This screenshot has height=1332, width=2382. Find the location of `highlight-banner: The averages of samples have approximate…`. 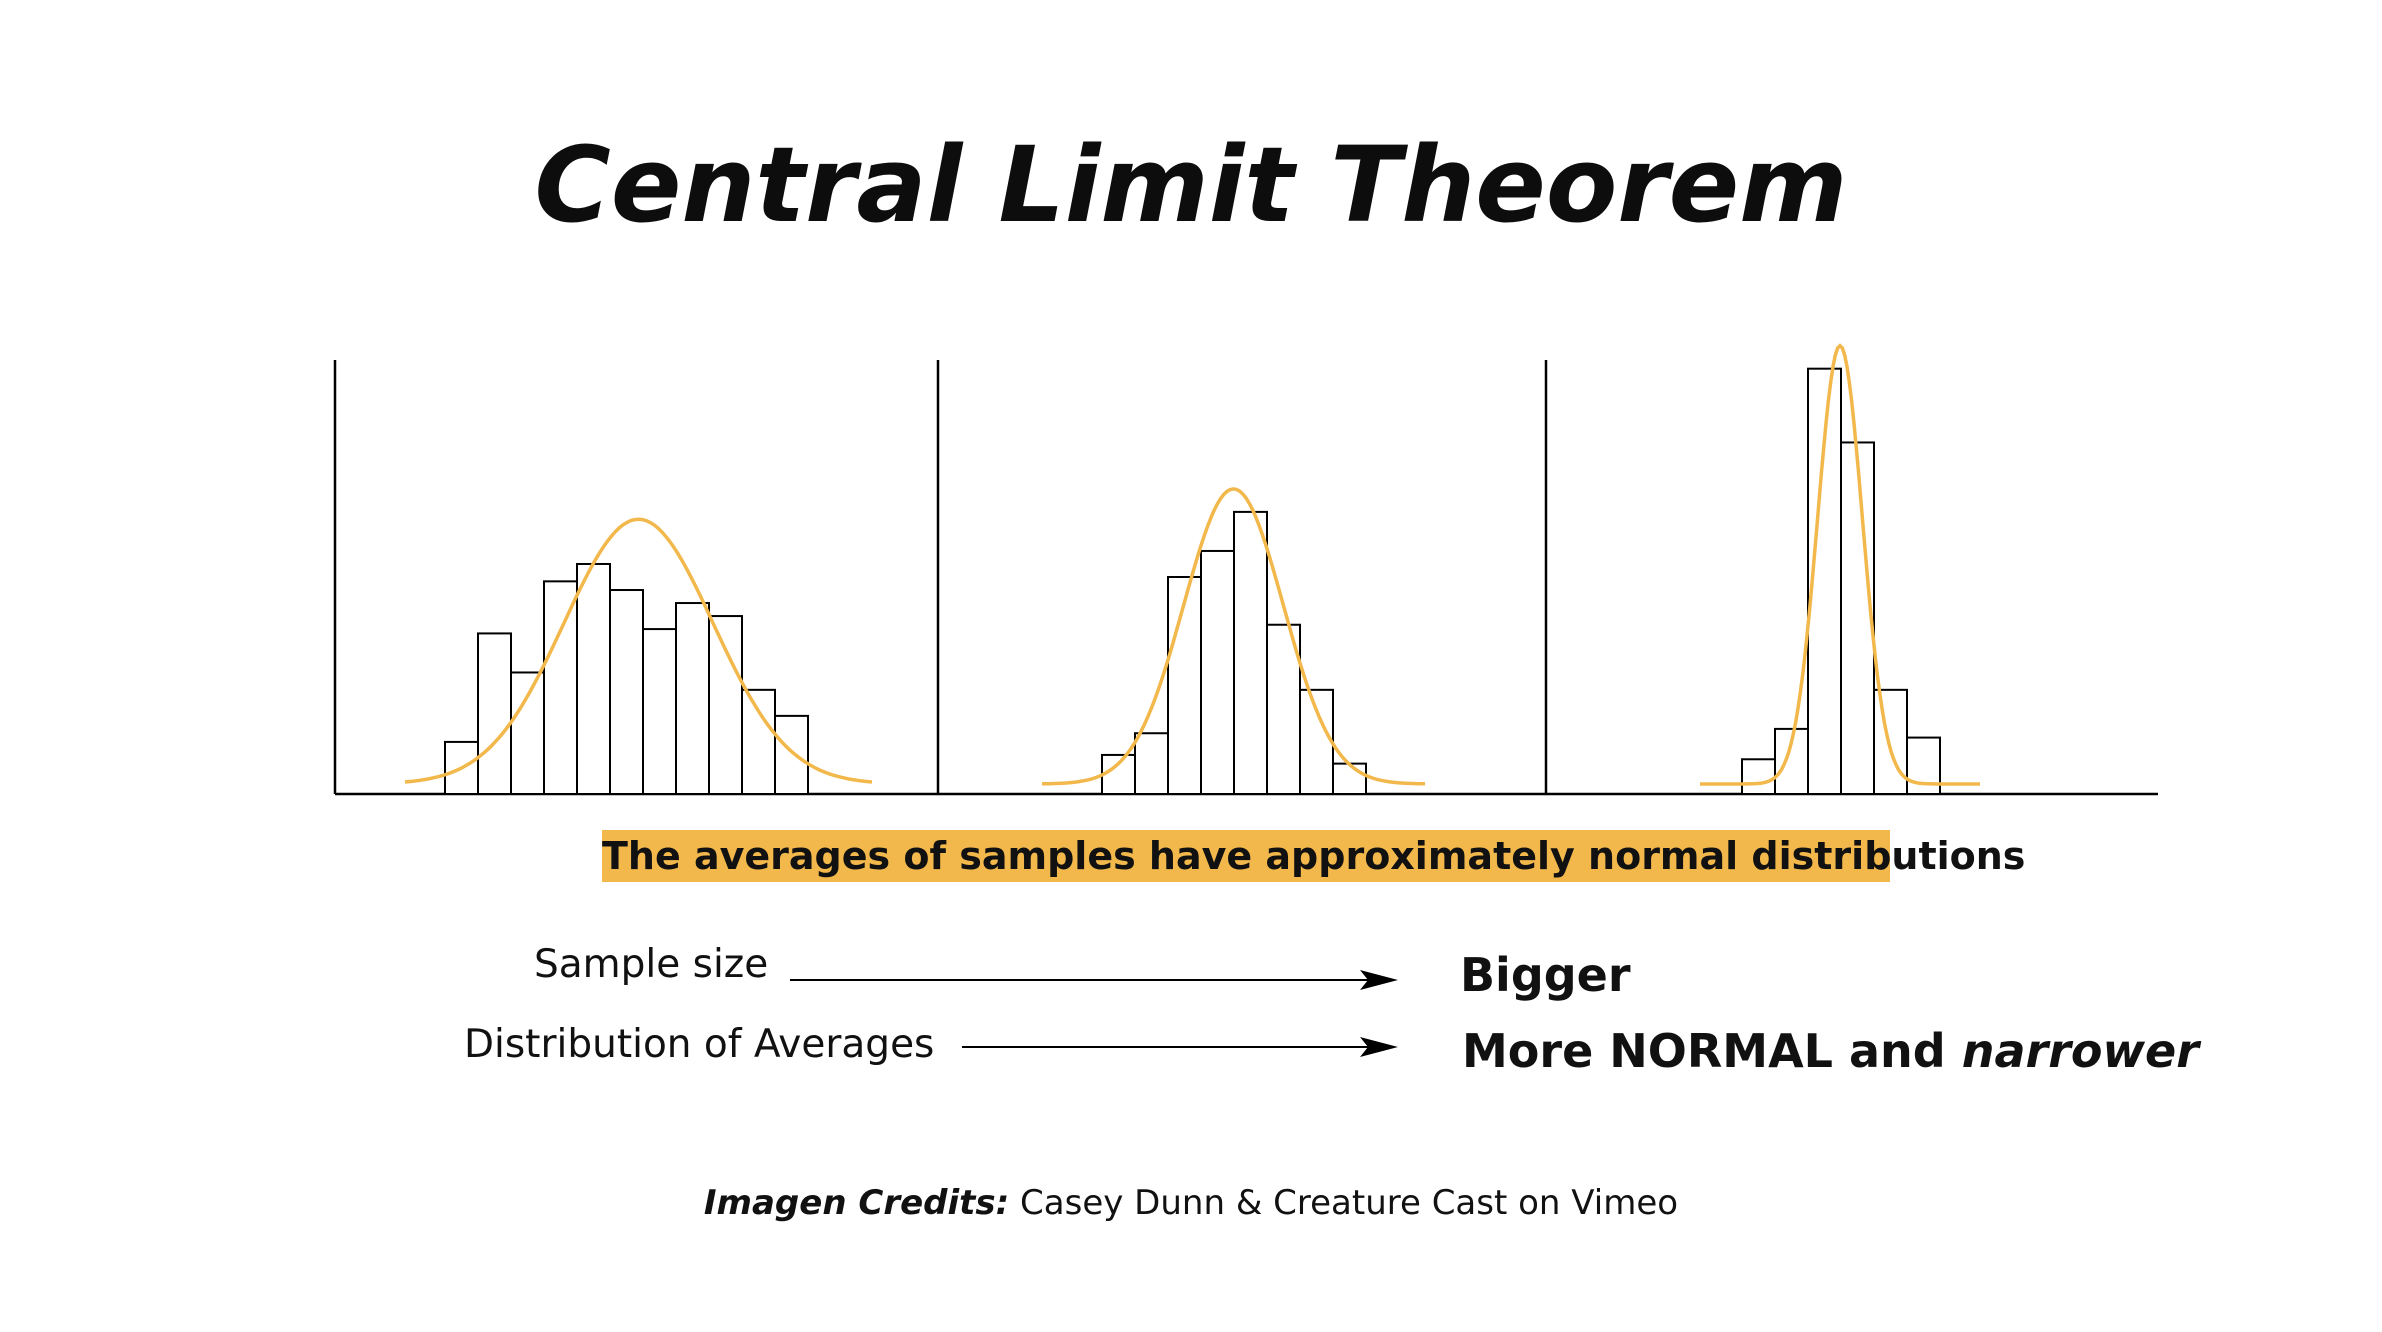

highlight-banner: The averages of samples have approximate… is located at coordinates (1246, 856).